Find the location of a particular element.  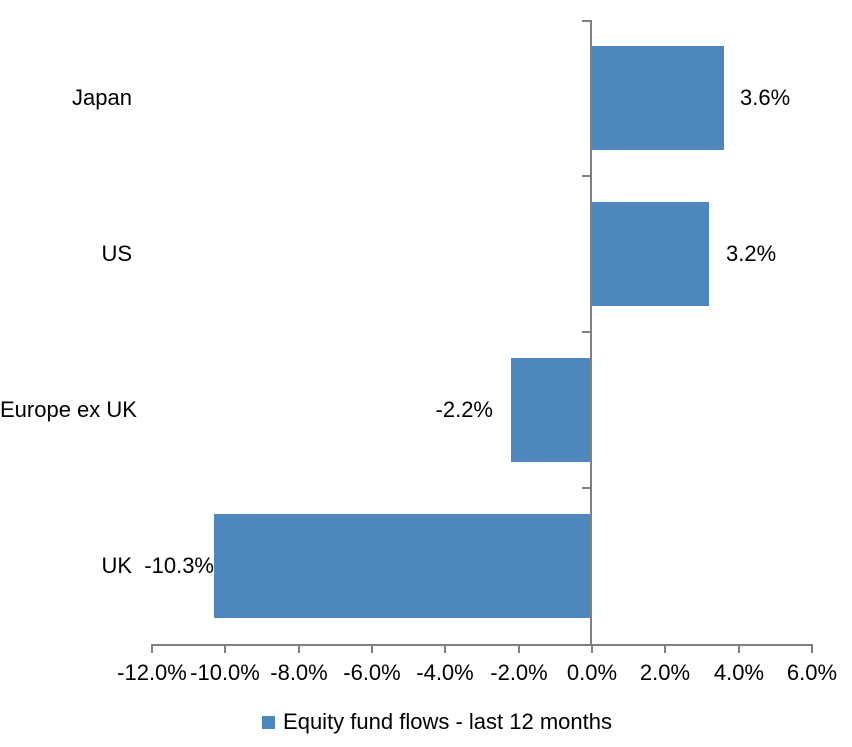

bar-japan is located at coordinates (658, 98).